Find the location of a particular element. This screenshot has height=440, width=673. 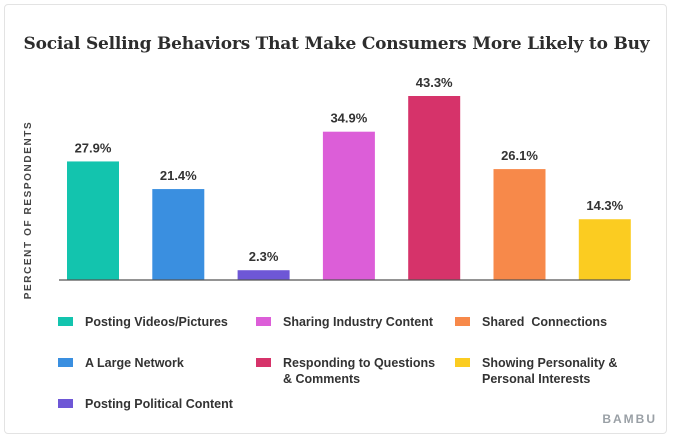

legend-item-industry-content: Sharing Industry Content is located at coordinates (344, 322).